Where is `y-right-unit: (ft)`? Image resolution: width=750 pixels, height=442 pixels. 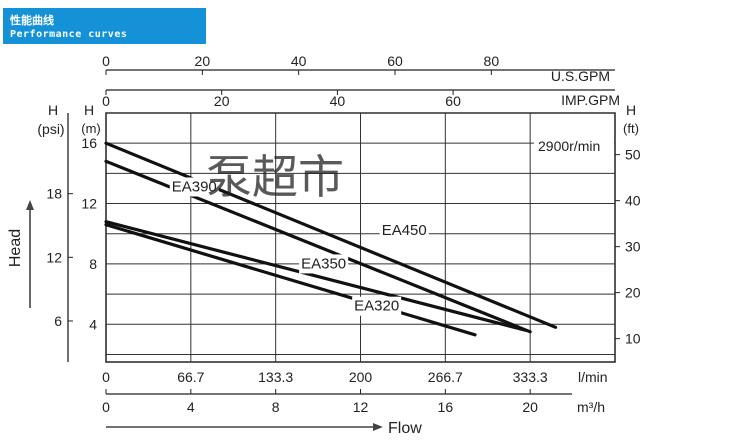 y-right-unit: (ft) is located at coordinates (631, 128).